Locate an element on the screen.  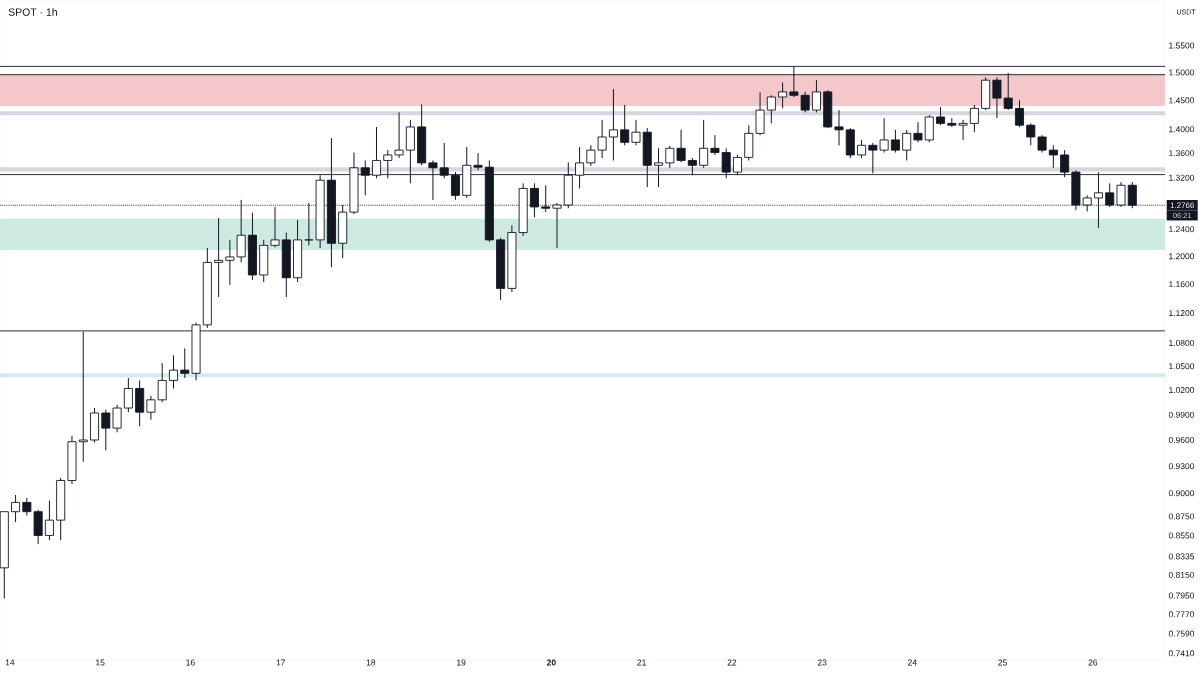
y-tick-label: 1.1200 is located at coordinates (1182, 313).